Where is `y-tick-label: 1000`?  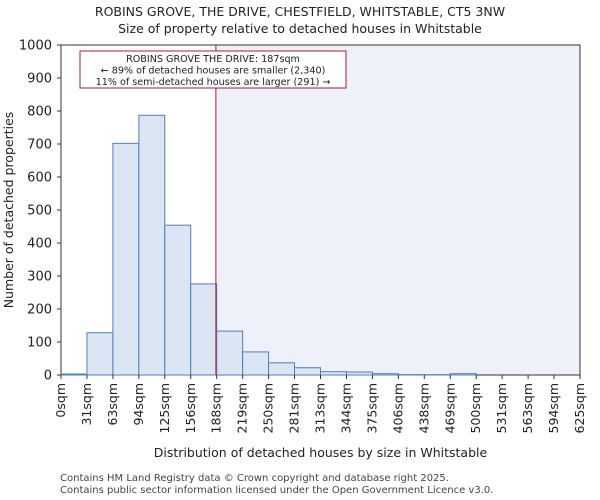 y-tick-label: 1000 is located at coordinates (35, 46).